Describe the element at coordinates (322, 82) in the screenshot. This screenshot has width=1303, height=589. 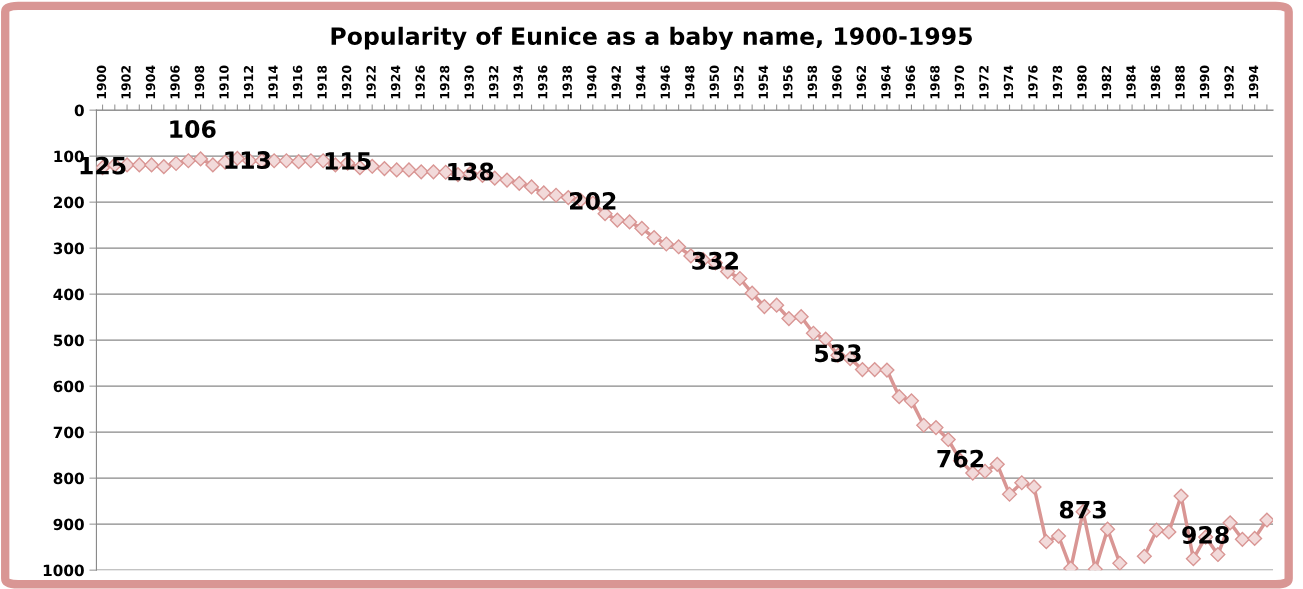
I see `x-tick-label: 1918` at that location.